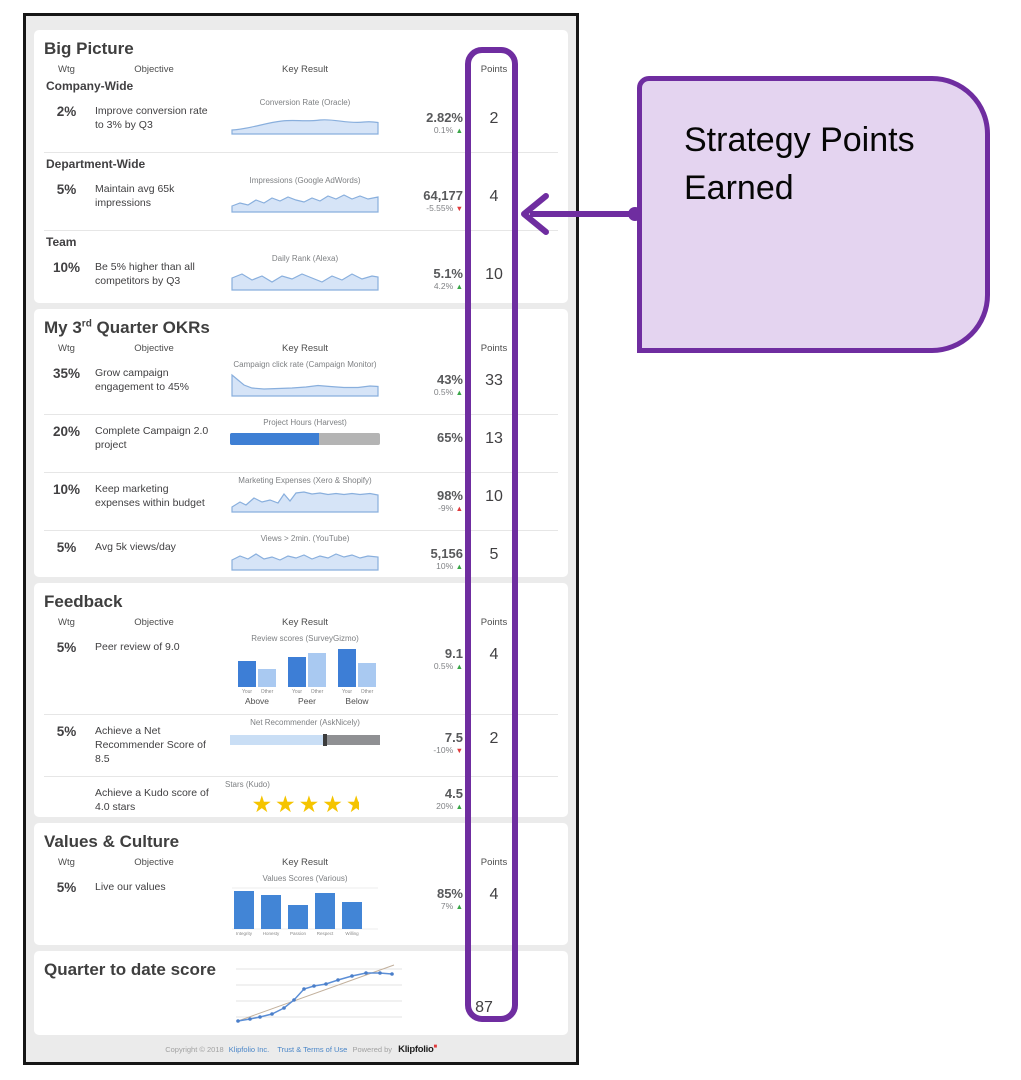 The image size is (1021, 1080). Describe the element at coordinates (443, 286) in the screenshot. I see `delta-value: 4.2%` at that location.